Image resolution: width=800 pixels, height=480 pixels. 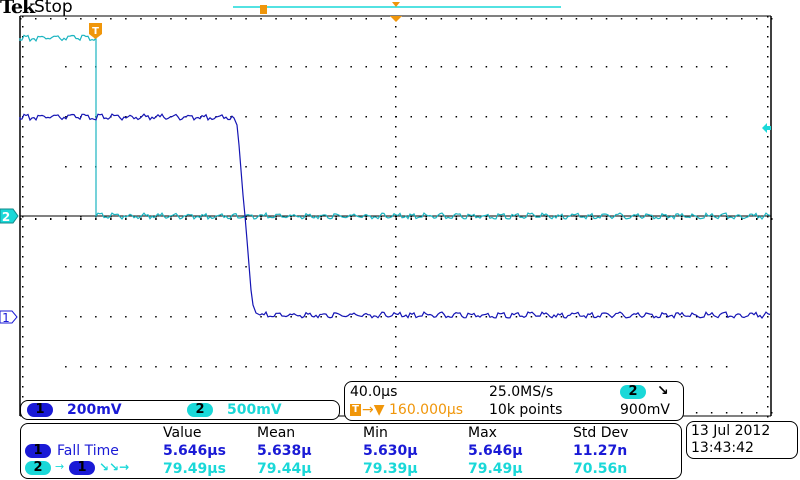 What do you see at coordinates (495, 469) in the screenshot?
I see `meas2-max: 79.49µ` at bounding box center [495, 469].